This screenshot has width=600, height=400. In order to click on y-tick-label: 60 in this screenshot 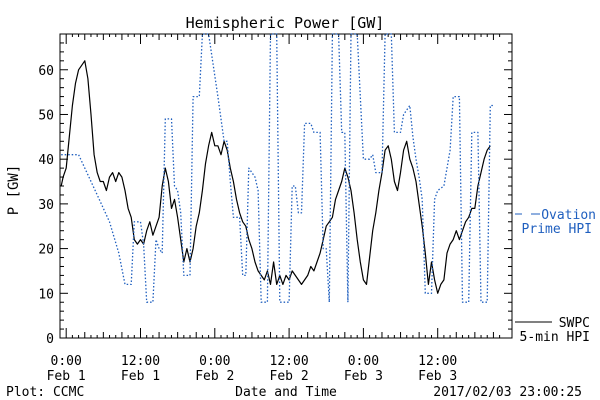, I will do `click(46, 71)`.